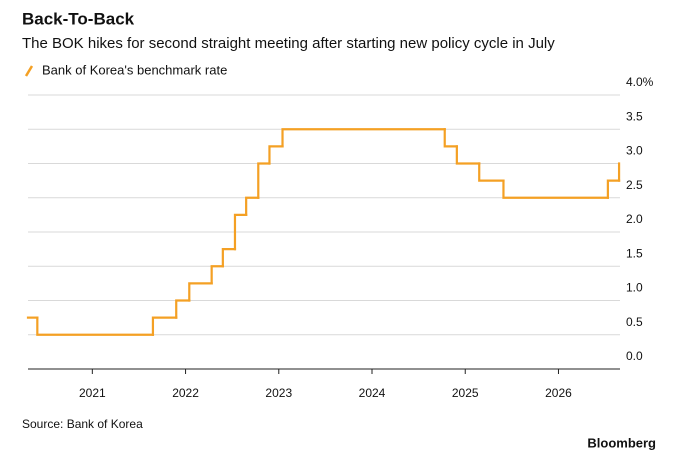 The image size is (680, 474). What do you see at coordinates (634, 219) in the screenshot?
I see `y-tick-label: 2.0` at bounding box center [634, 219].